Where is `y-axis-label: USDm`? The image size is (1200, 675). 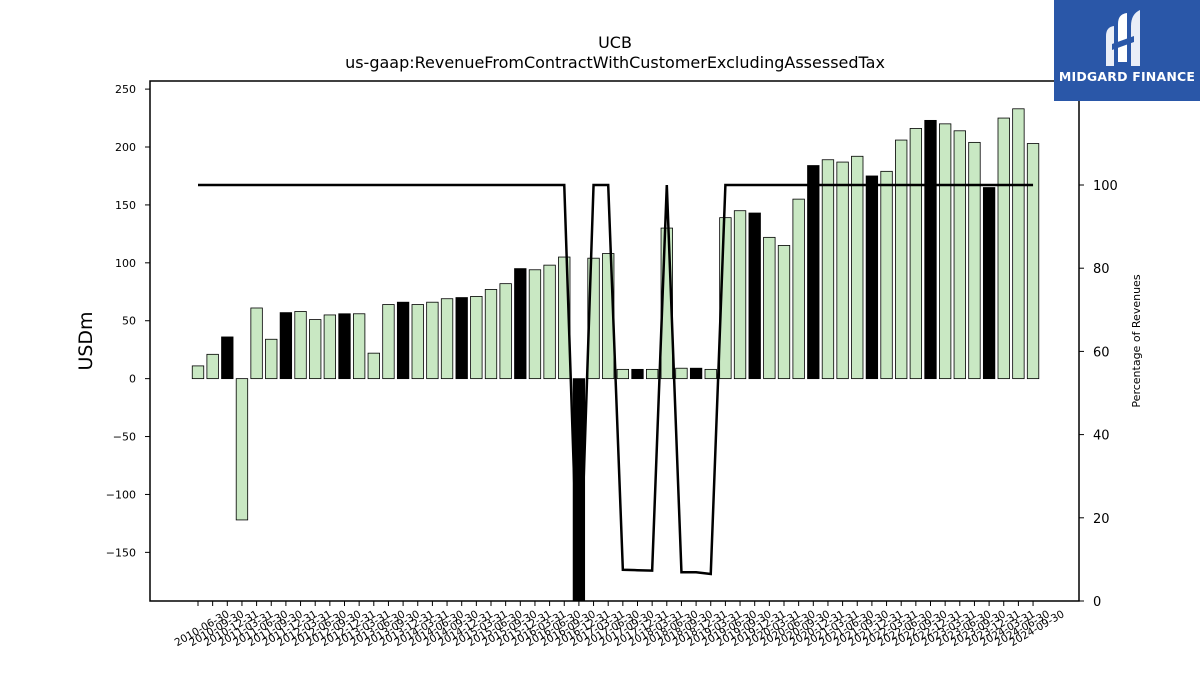
y-axis-label: USDm is located at coordinates (86, 340).